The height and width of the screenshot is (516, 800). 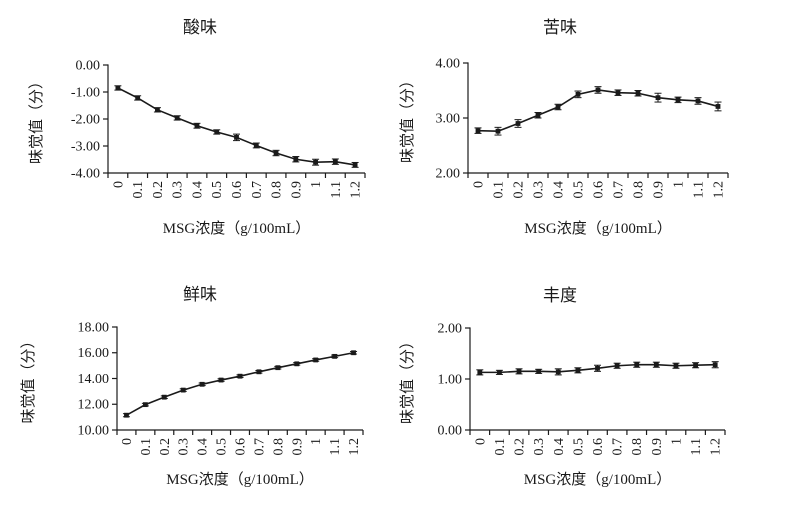 What do you see at coordinates (85, 92) in the screenshot?
I see `y-tick-label: -1.00` at bounding box center [85, 92].